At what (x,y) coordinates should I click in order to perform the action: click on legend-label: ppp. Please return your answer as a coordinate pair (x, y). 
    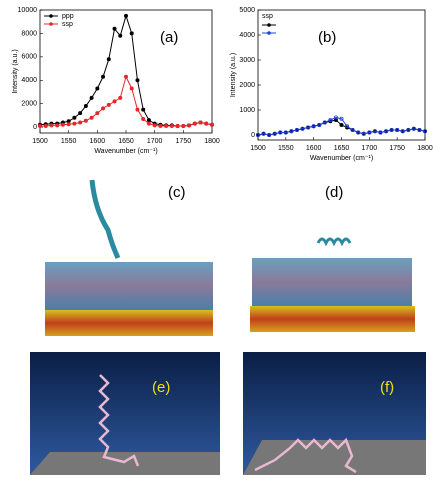
    Looking at the image, I should click on (68, 16).